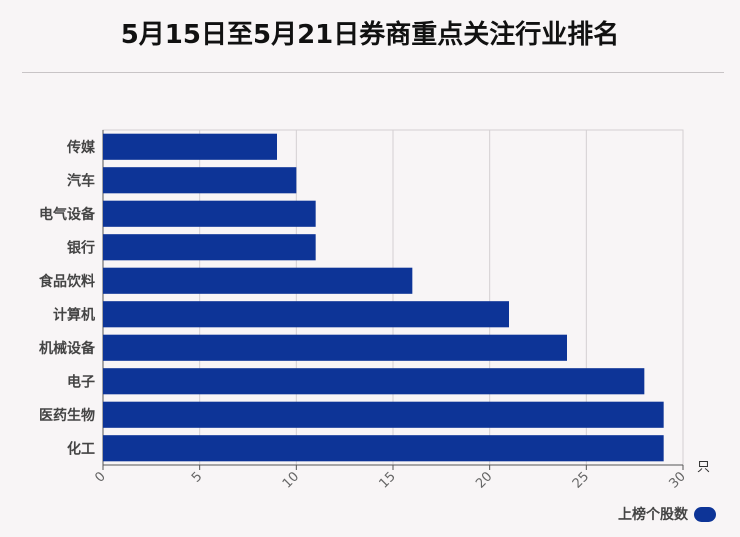 This screenshot has width=740, height=537. I want to click on y-category-label: 食品饮料, so click(67, 281).